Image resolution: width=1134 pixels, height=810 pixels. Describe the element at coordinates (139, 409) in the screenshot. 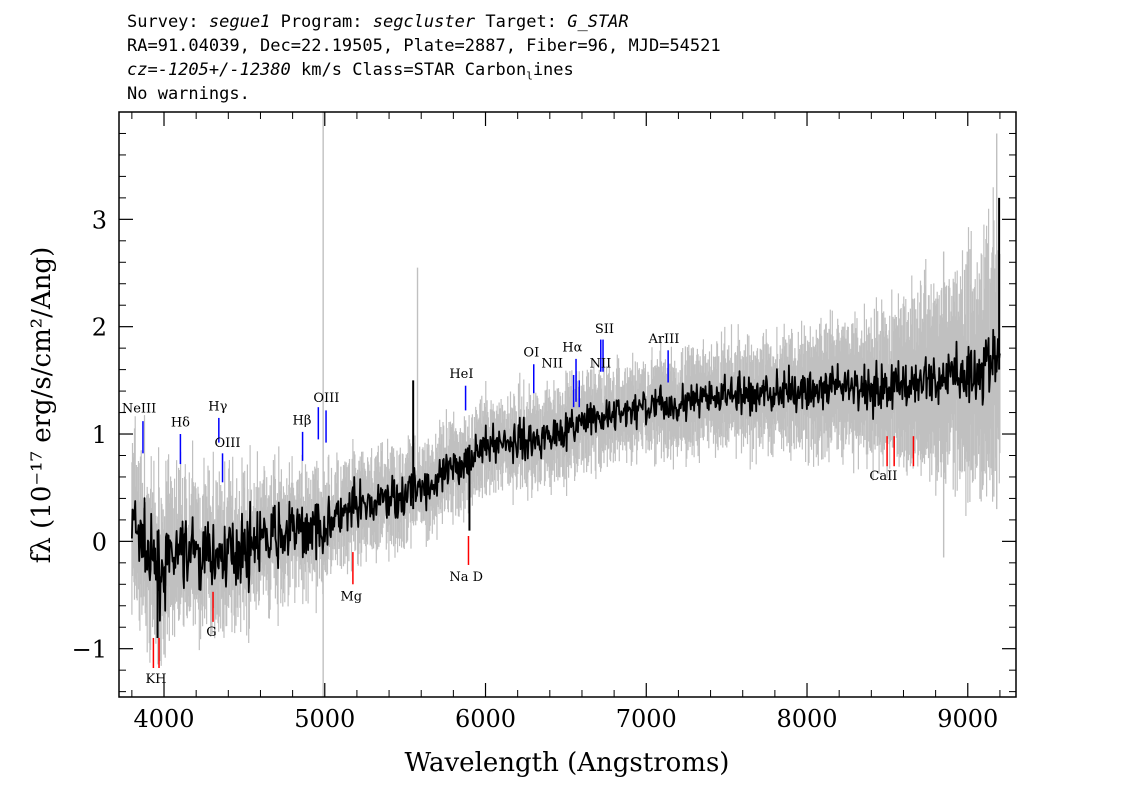

I see `line-label-0: NeIII` at that location.